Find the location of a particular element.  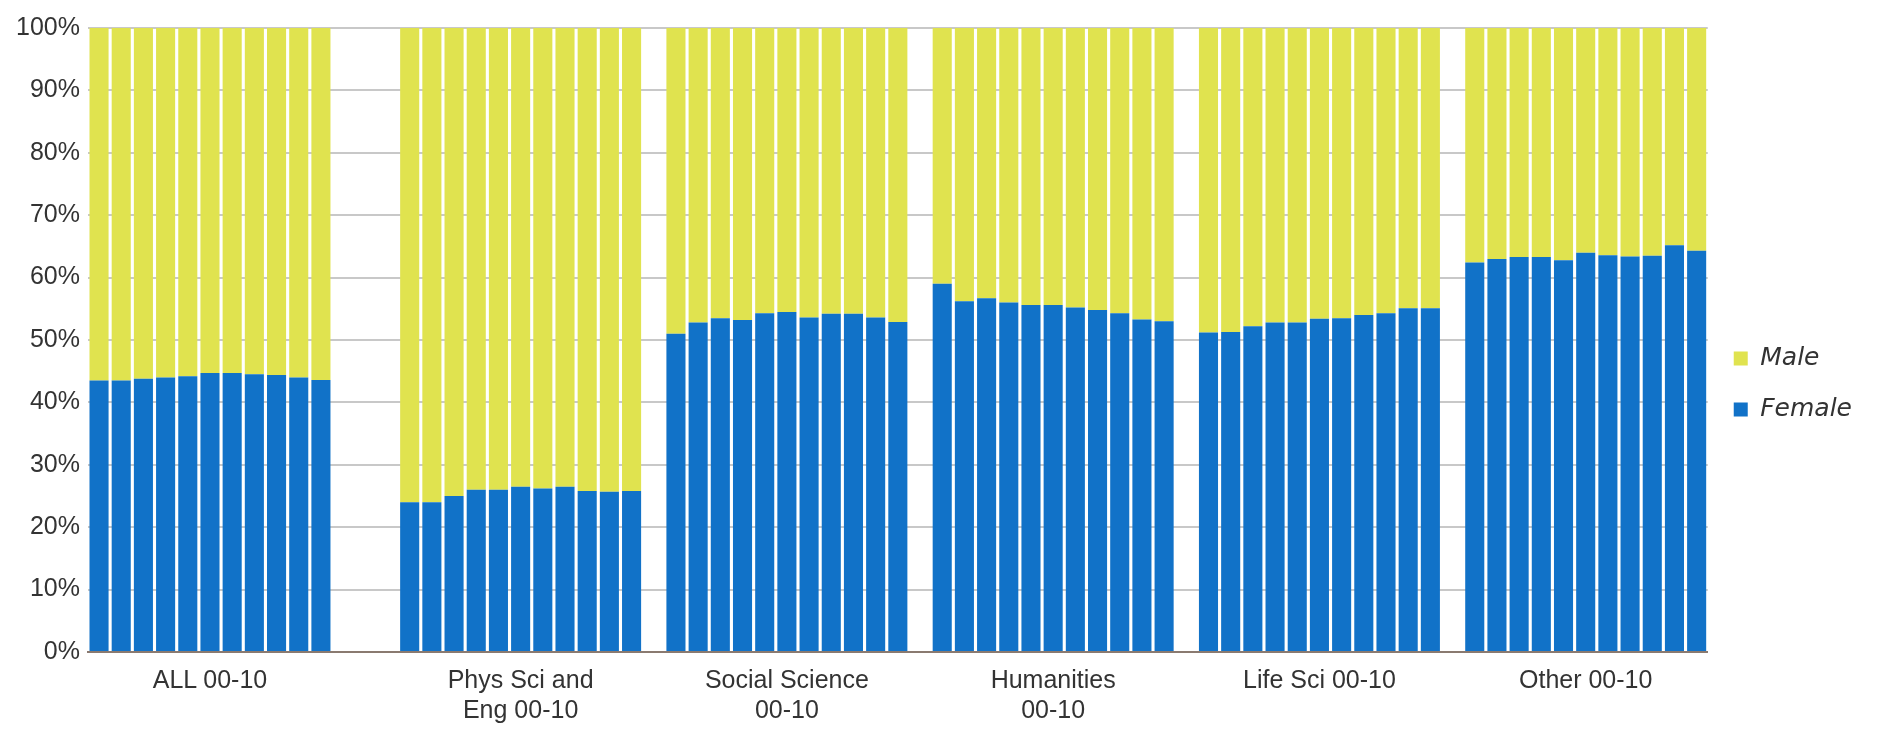

x-tick-label: Social Science 00-10 is located at coordinates (786, 693).